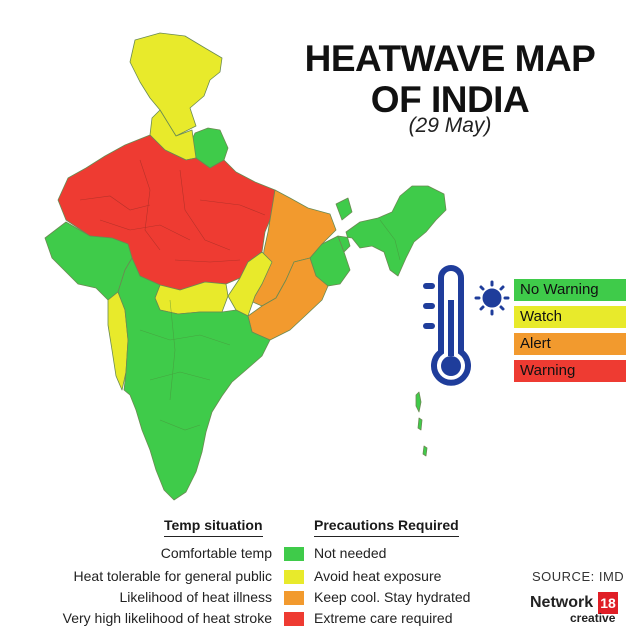 The height and width of the screenshot is (640, 640). I want to click on precaution-2: Keep cool. Stay hydrated, so click(392, 597).